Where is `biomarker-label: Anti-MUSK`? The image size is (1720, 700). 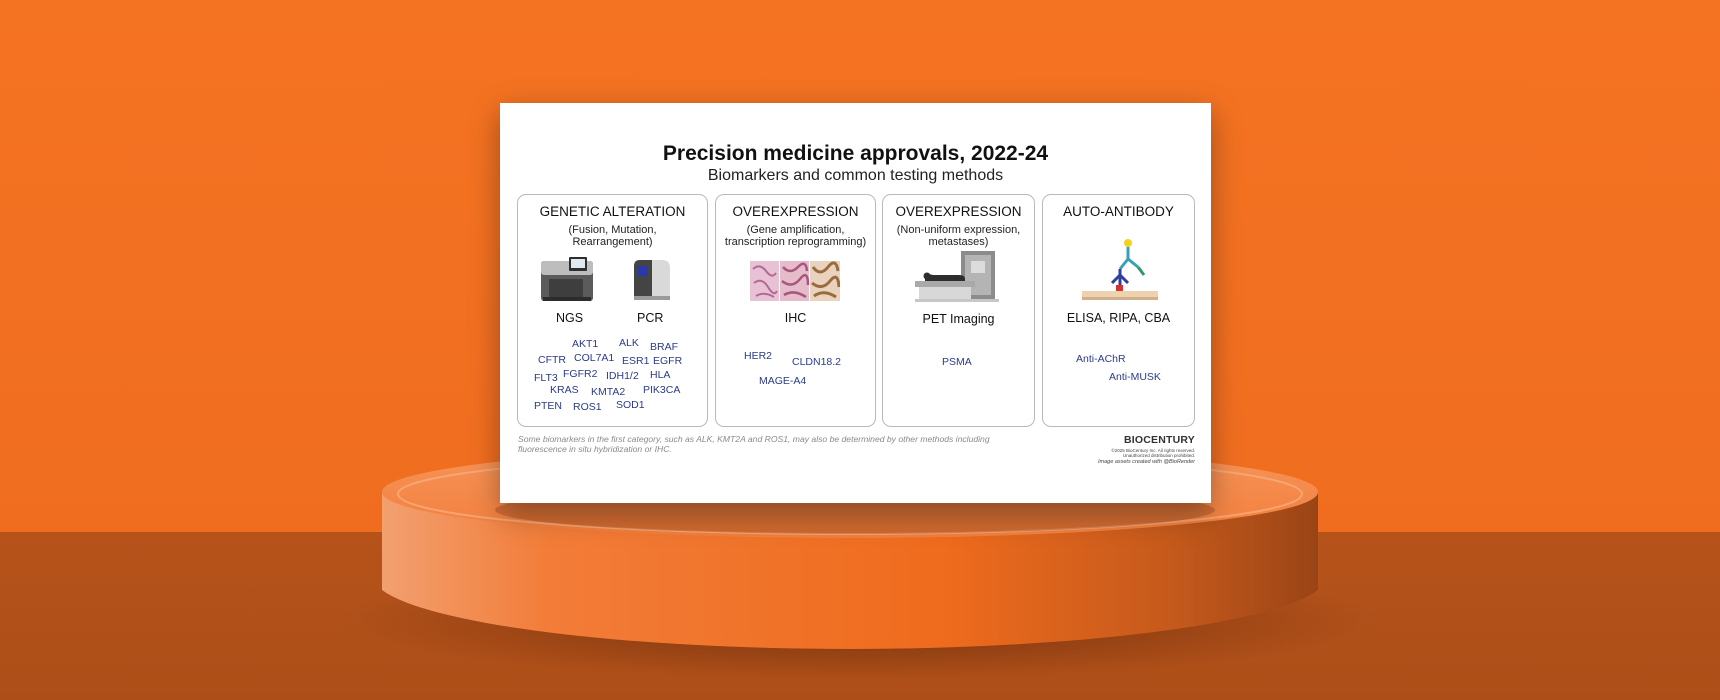 biomarker-label: Anti-MUSK is located at coordinates (1135, 377).